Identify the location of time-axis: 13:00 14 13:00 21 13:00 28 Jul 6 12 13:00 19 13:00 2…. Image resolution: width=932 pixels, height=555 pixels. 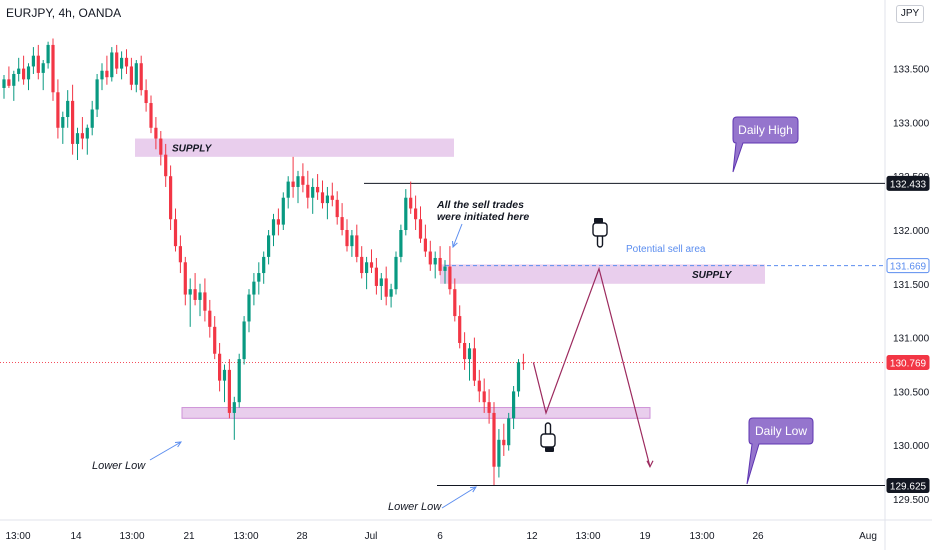
(440, 536).